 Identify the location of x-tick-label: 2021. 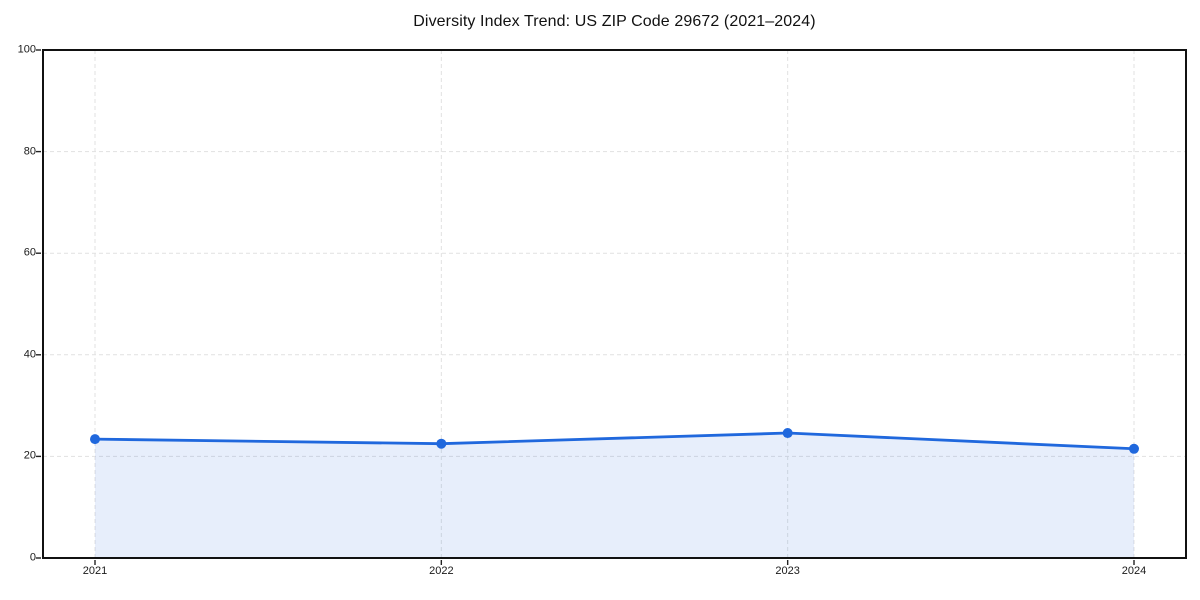
(95, 571).